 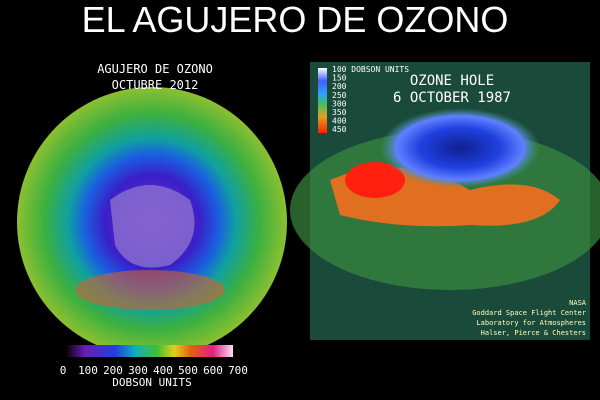 I want to click on left-title: OCTUBRE 2012, so click(x=155, y=85).